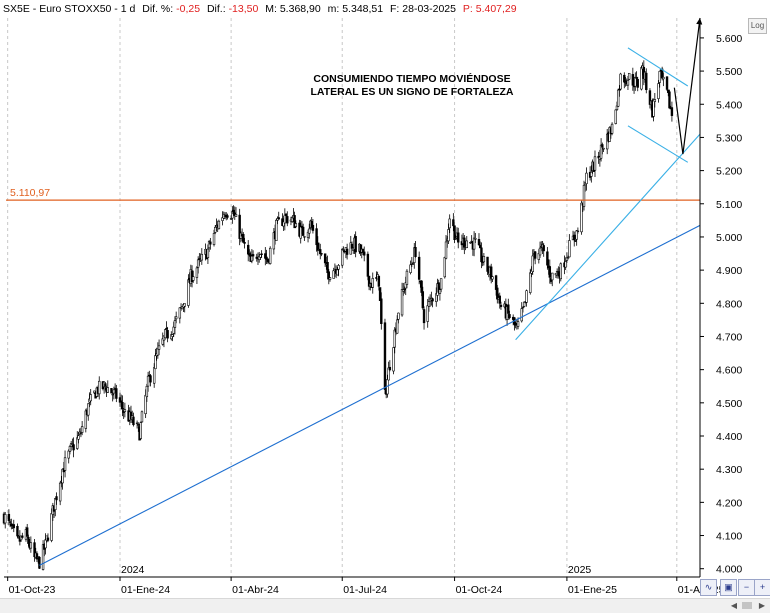 Image resolution: width=770 pixels, height=613 pixels. Describe the element at coordinates (699, 21) in the screenshot. I see `projection-arrowhead` at that location.